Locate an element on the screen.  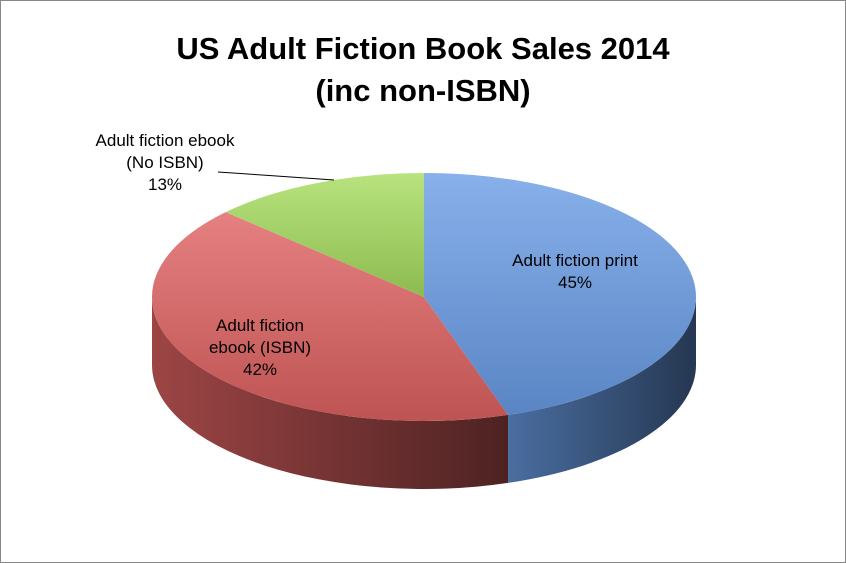
data-label: Adult fiction ebook (No ISBN) 13% is located at coordinates (165, 163).